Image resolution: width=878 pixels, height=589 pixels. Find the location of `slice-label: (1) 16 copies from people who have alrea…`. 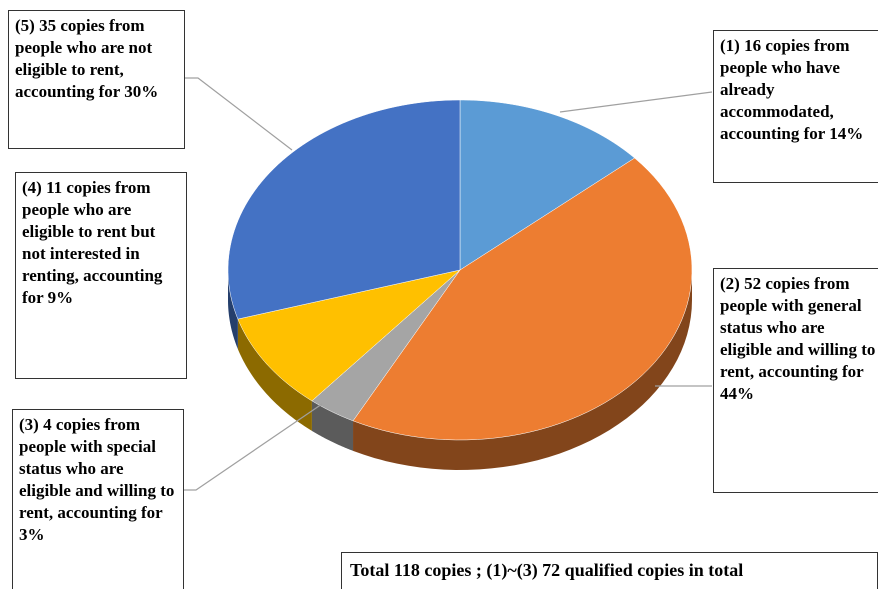

slice-label: (1) 16 copies from people who have alrea… is located at coordinates (795, 106).